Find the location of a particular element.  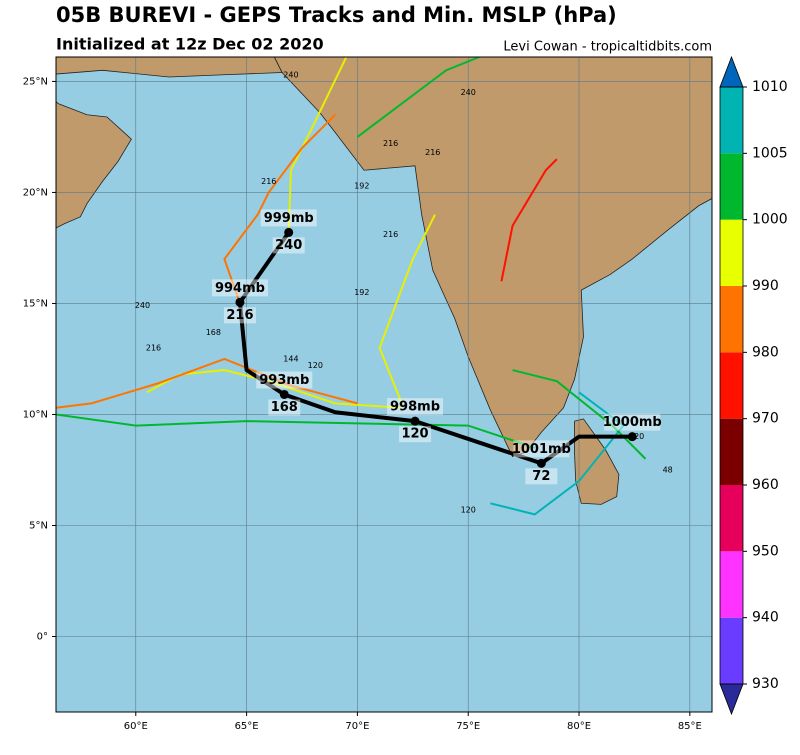

colorbar-label: 990 is located at coordinates (765, 286).